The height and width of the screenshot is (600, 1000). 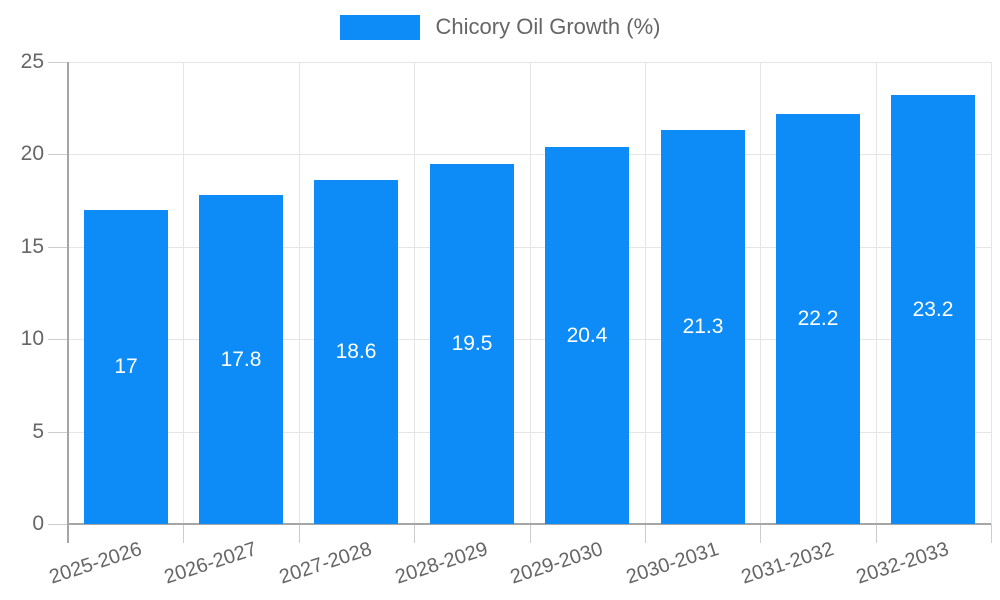 I want to click on y-axis-tick-label: 20, so click(x=32, y=153).